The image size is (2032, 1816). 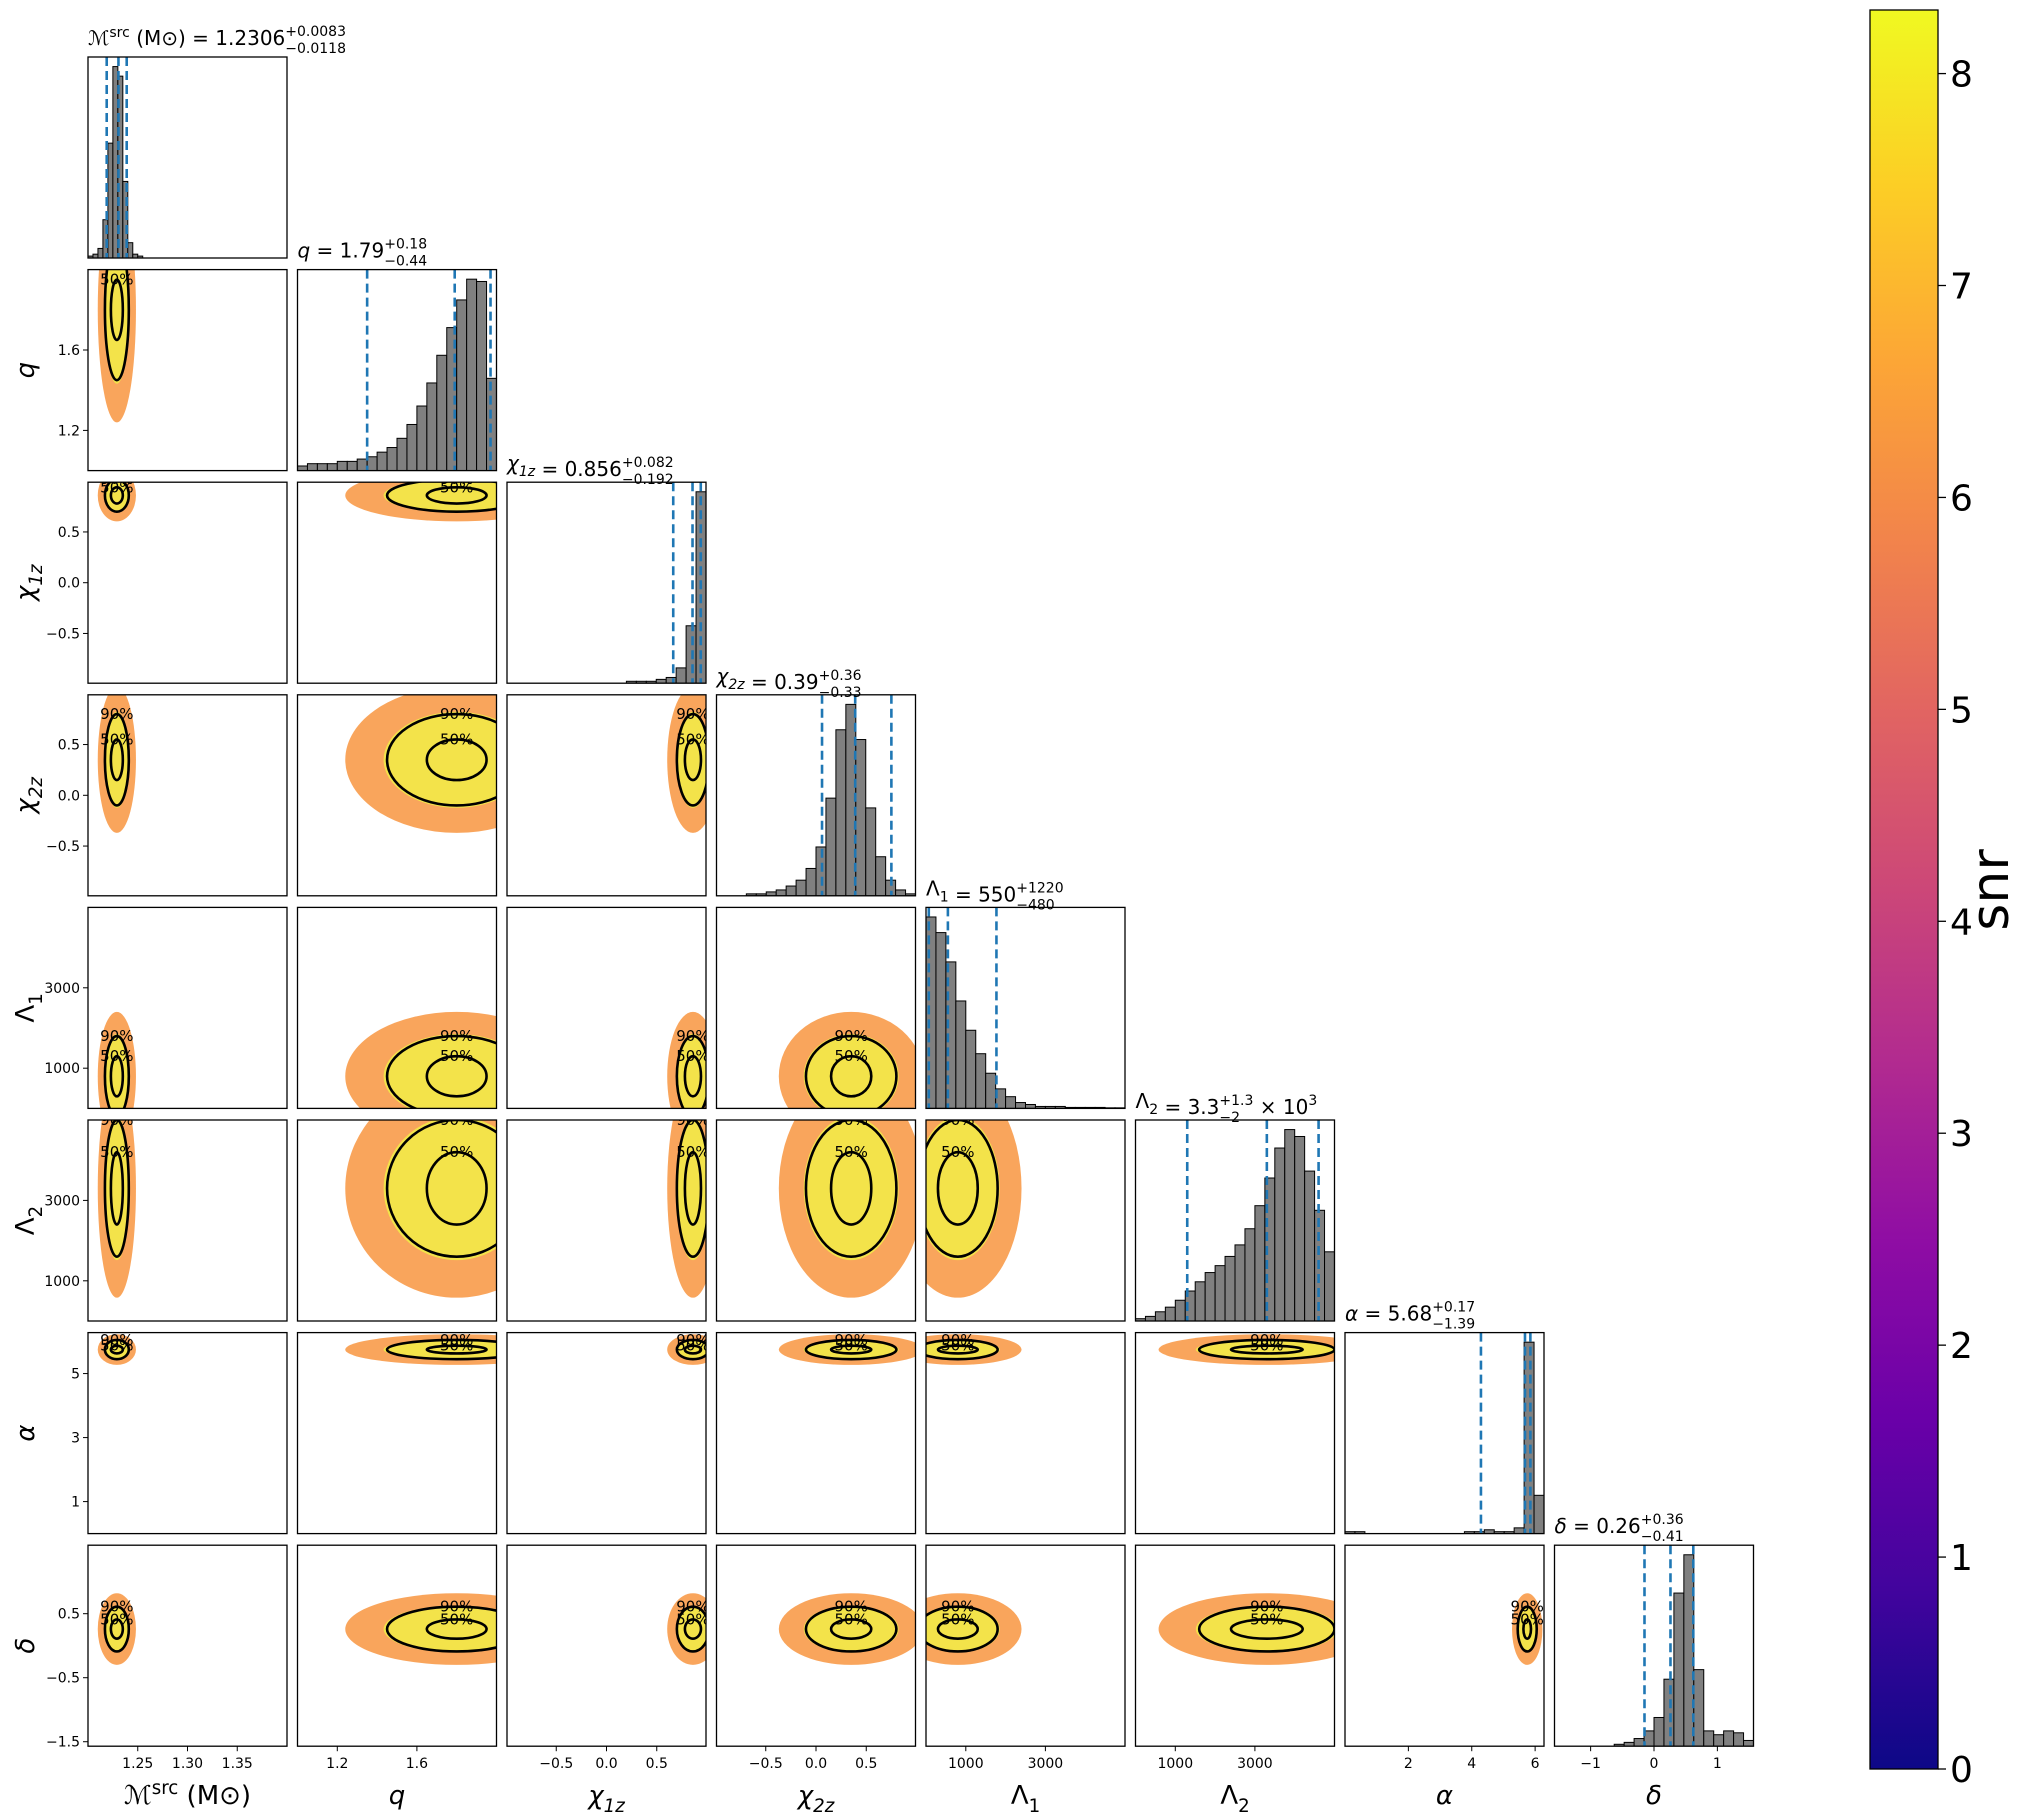 What do you see at coordinates (1229, 1118) in the screenshot?
I see `title-minus: −2` at bounding box center [1229, 1118].